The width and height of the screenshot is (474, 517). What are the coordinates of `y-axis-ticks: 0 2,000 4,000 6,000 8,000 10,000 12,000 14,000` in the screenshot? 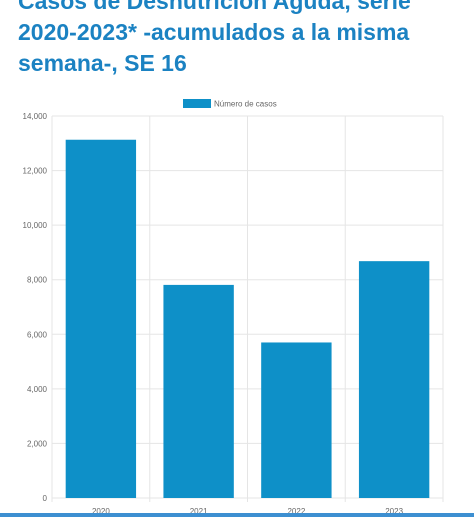 It's located at (35, 307).